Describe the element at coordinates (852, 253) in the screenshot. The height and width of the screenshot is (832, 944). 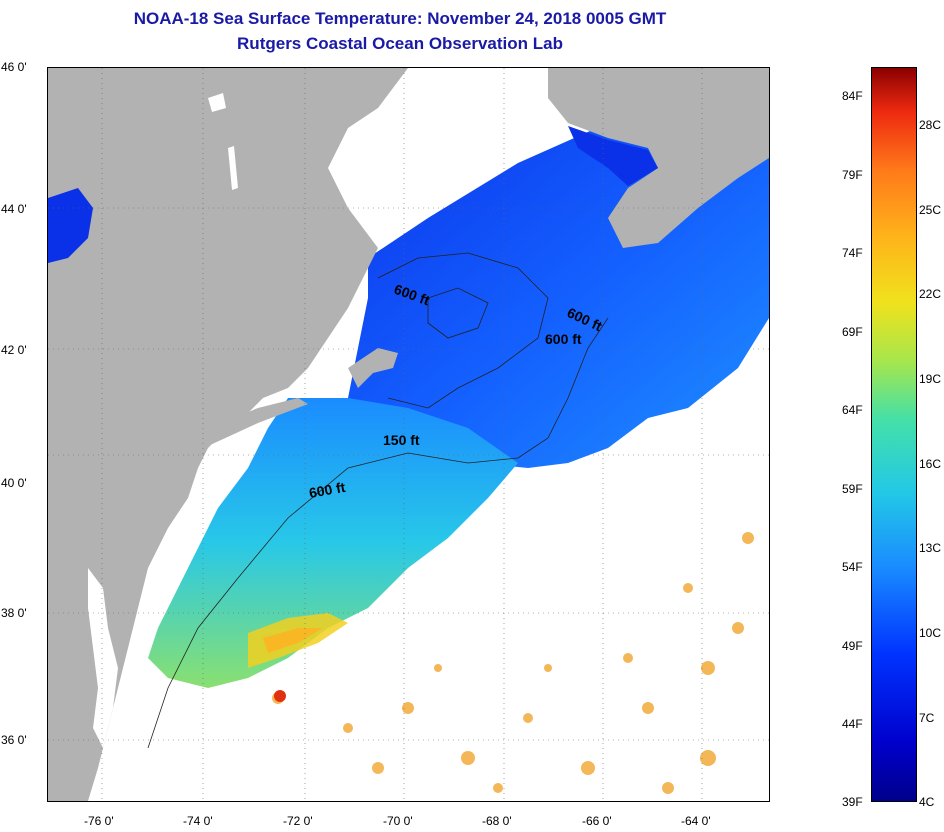
I see `colorbar-f-74: 74F` at that location.